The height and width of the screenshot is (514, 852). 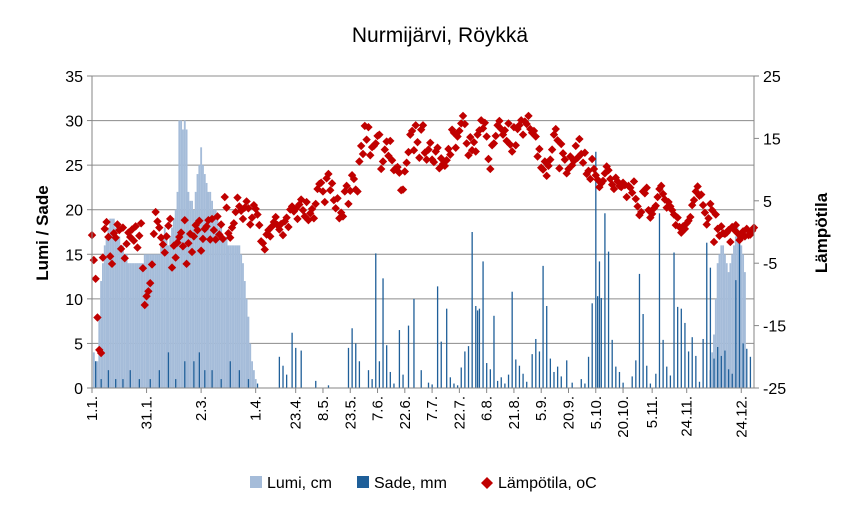 I want to click on x-tick-label: 21.8., so click(x=514, y=412).